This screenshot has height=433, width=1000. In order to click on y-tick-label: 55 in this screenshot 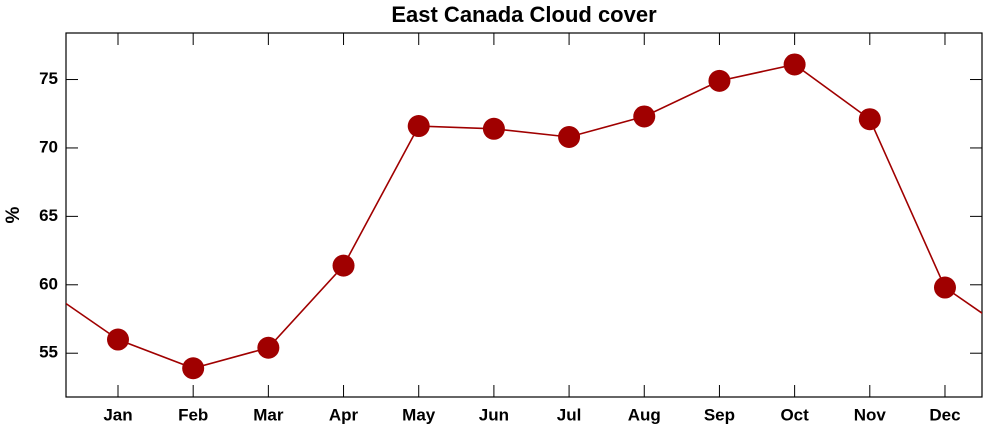, I will do `click(48, 352)`.